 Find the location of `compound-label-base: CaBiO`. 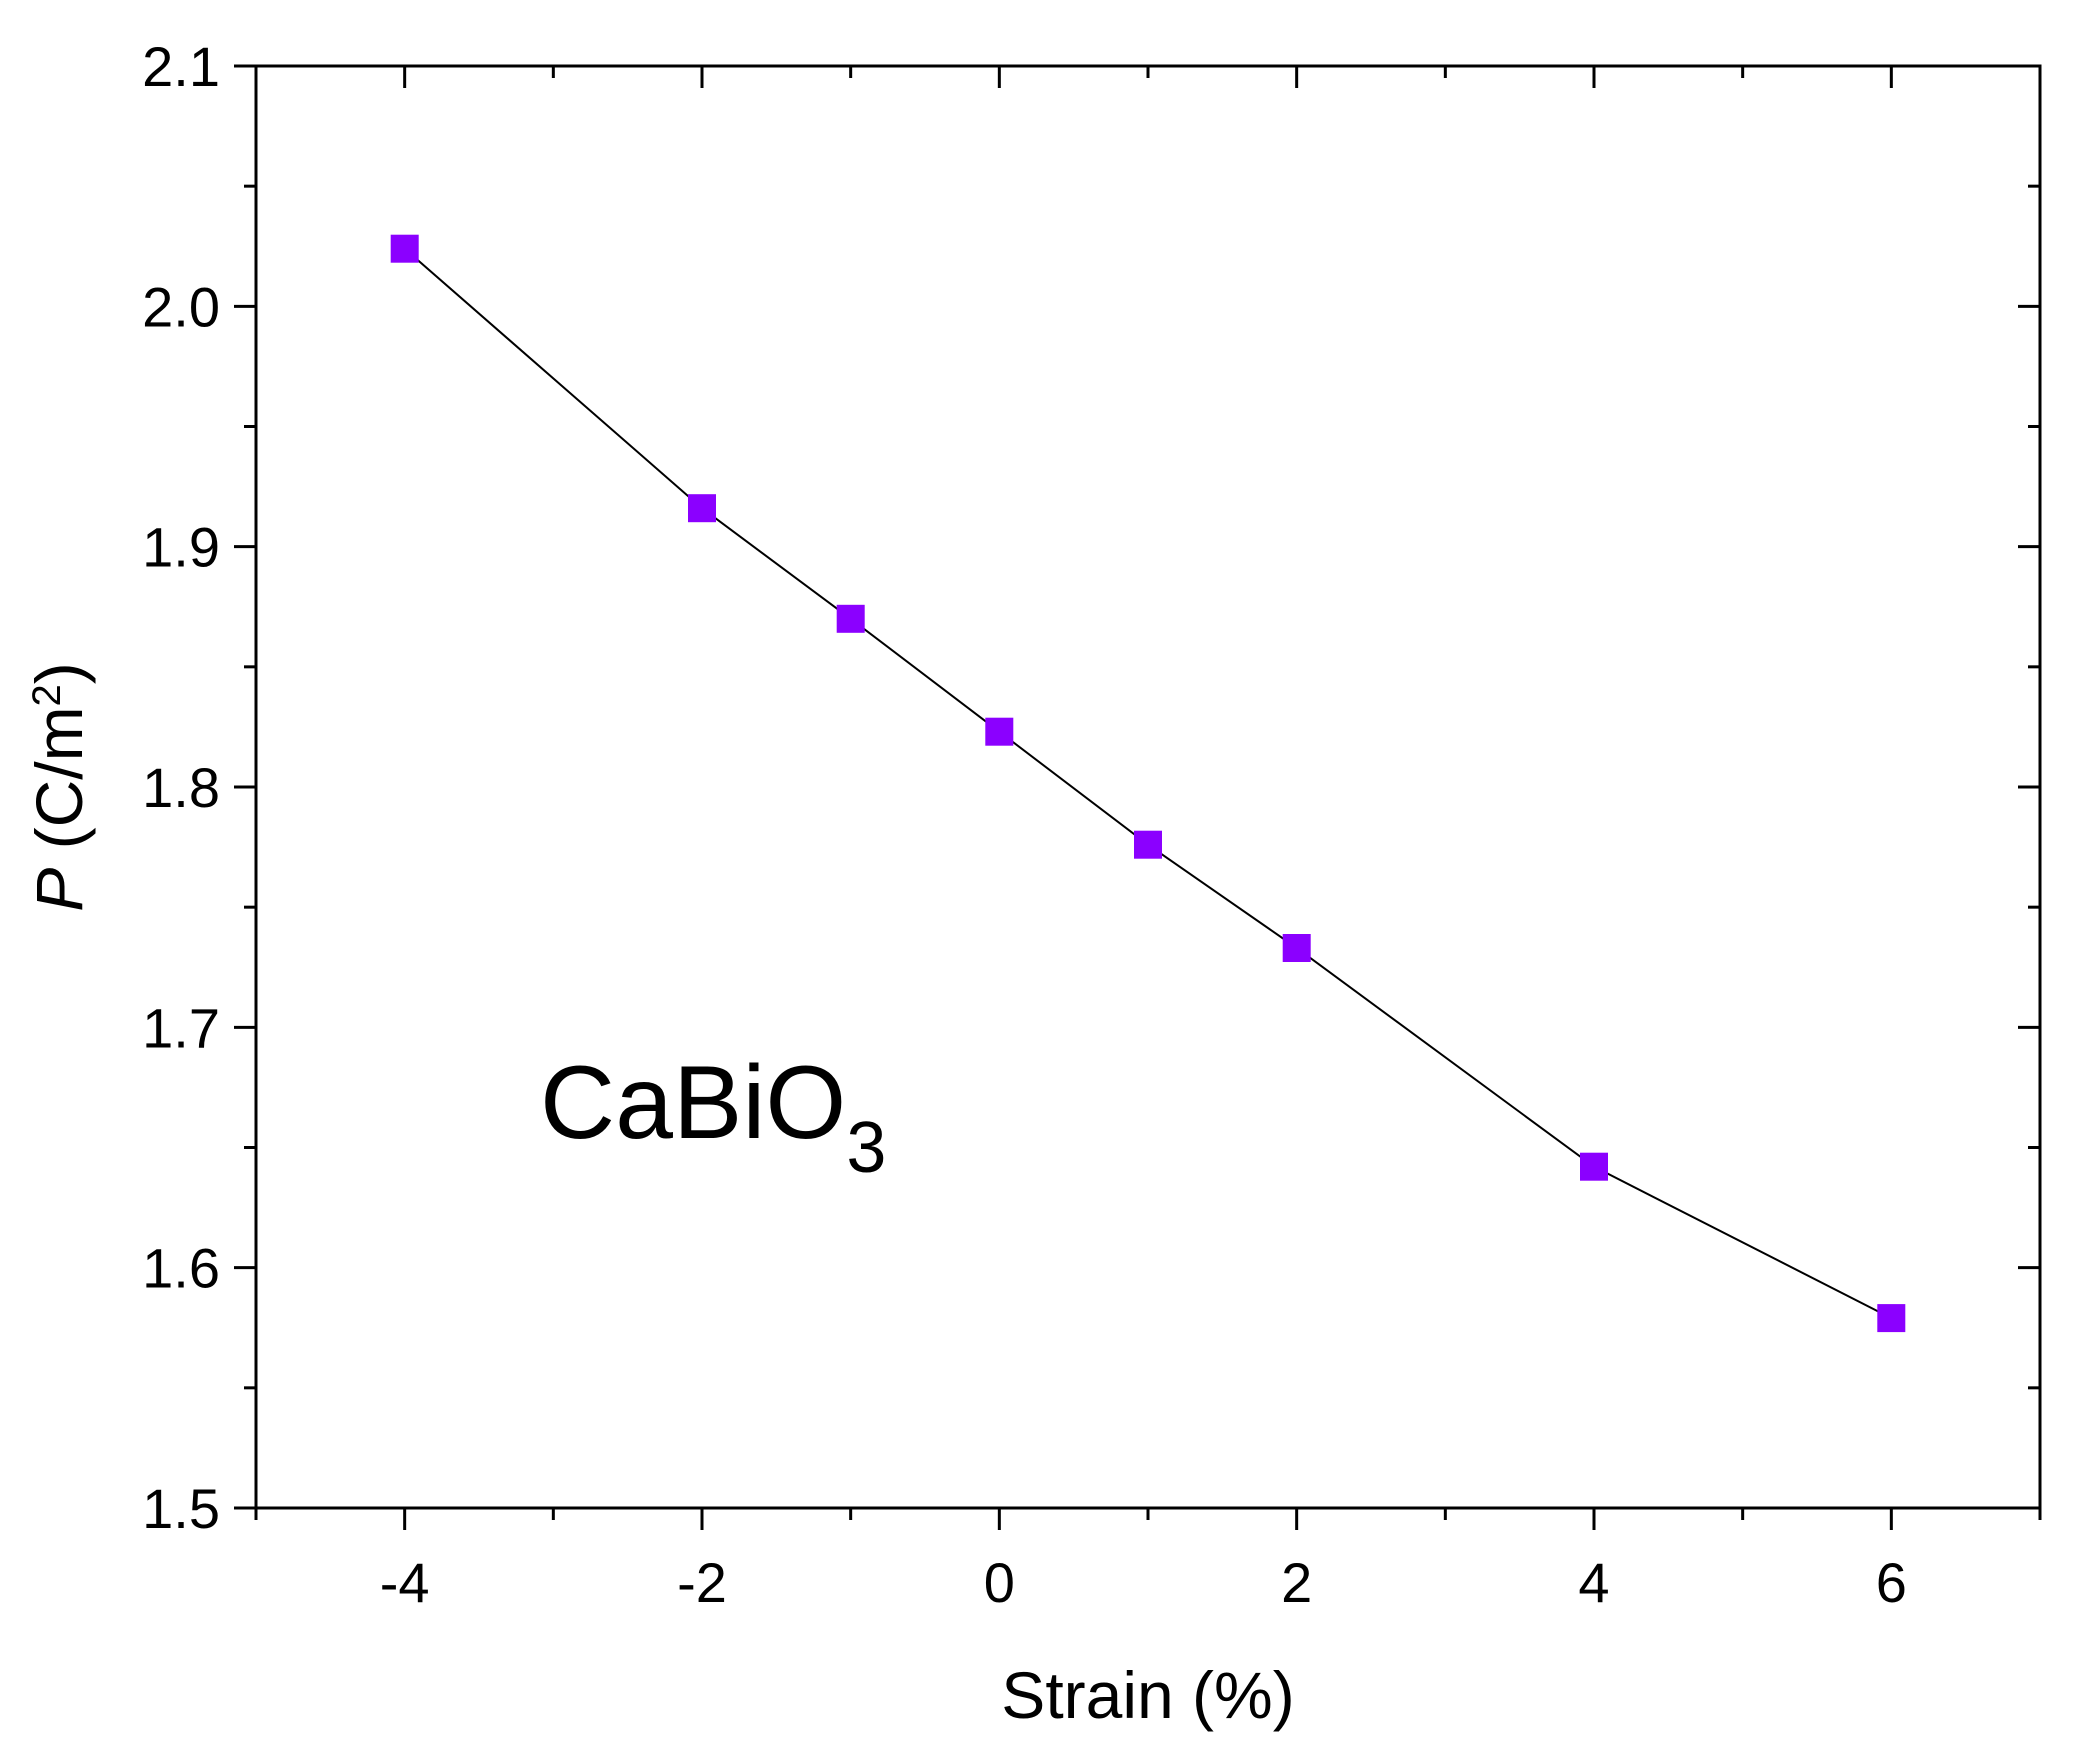

compound-label-base: CaBiO is located at coordinates (693, 1103).